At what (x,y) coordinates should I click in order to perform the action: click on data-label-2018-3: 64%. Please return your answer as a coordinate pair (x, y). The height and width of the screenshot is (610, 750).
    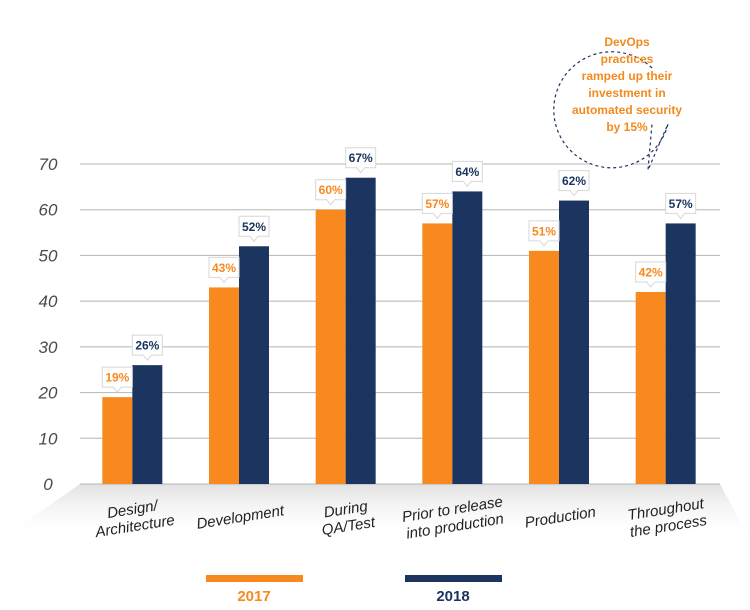
    Looking at the image, I should click on (467, 174).